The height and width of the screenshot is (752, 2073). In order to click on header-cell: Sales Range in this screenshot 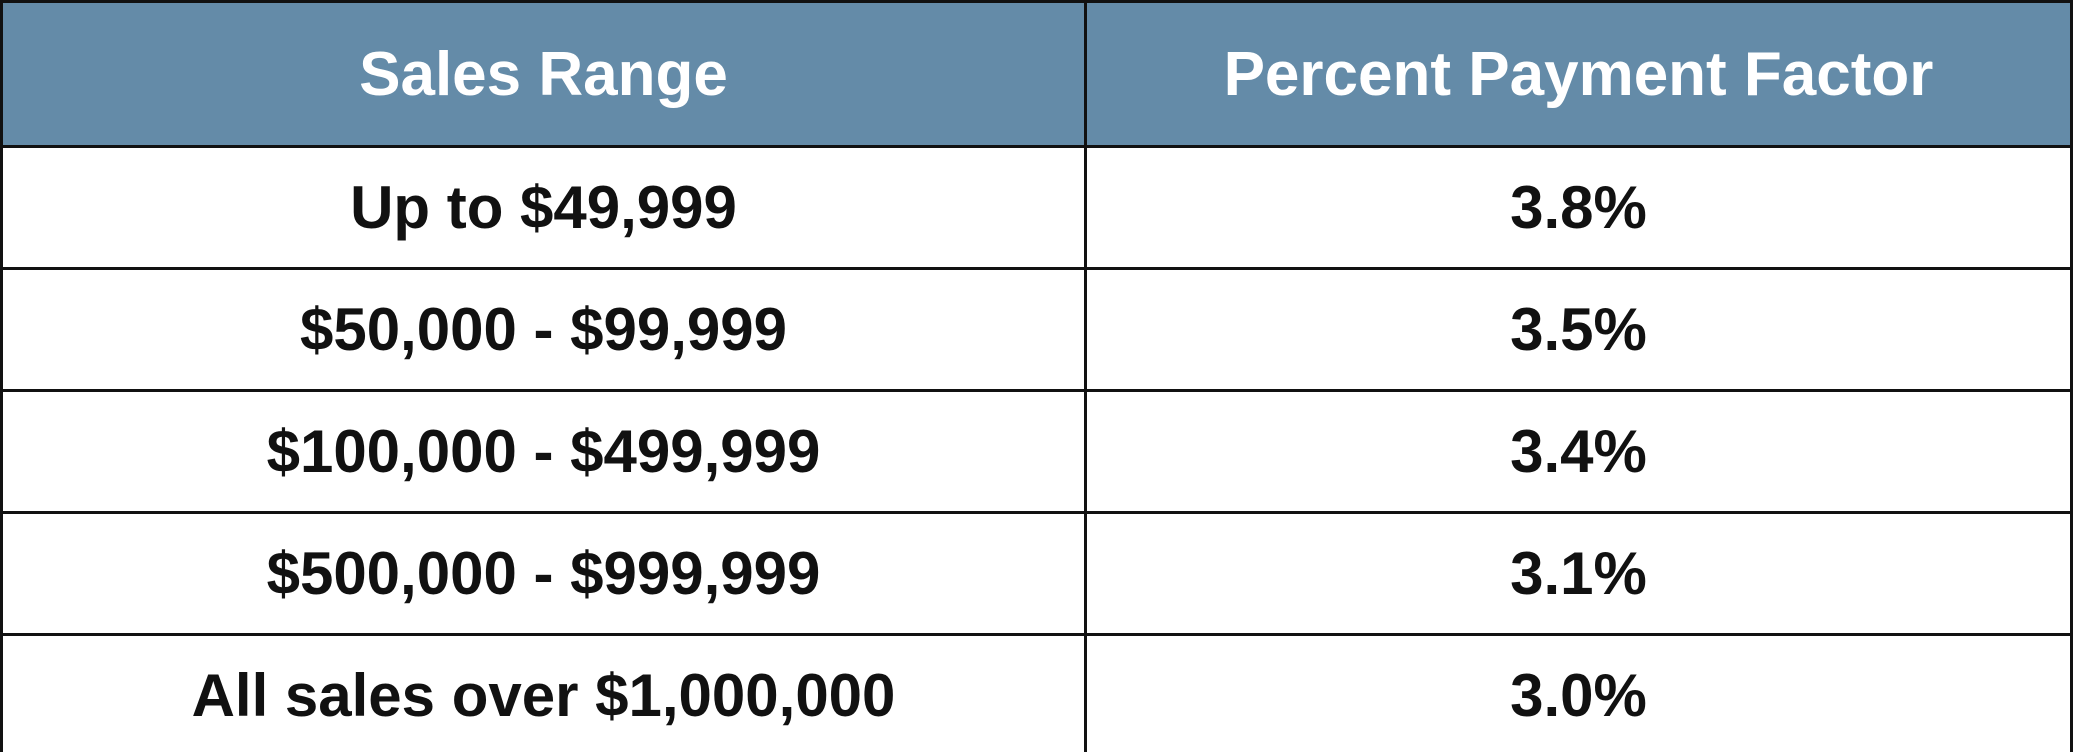, I will do `click(543, 74)`.